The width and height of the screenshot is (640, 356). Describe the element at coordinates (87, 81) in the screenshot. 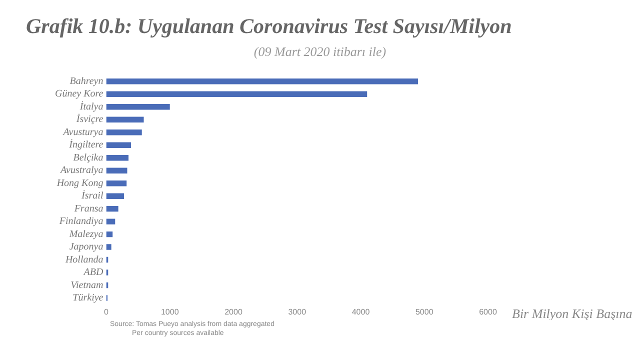

I see `y-tick-label: Bahreyn` at that location.